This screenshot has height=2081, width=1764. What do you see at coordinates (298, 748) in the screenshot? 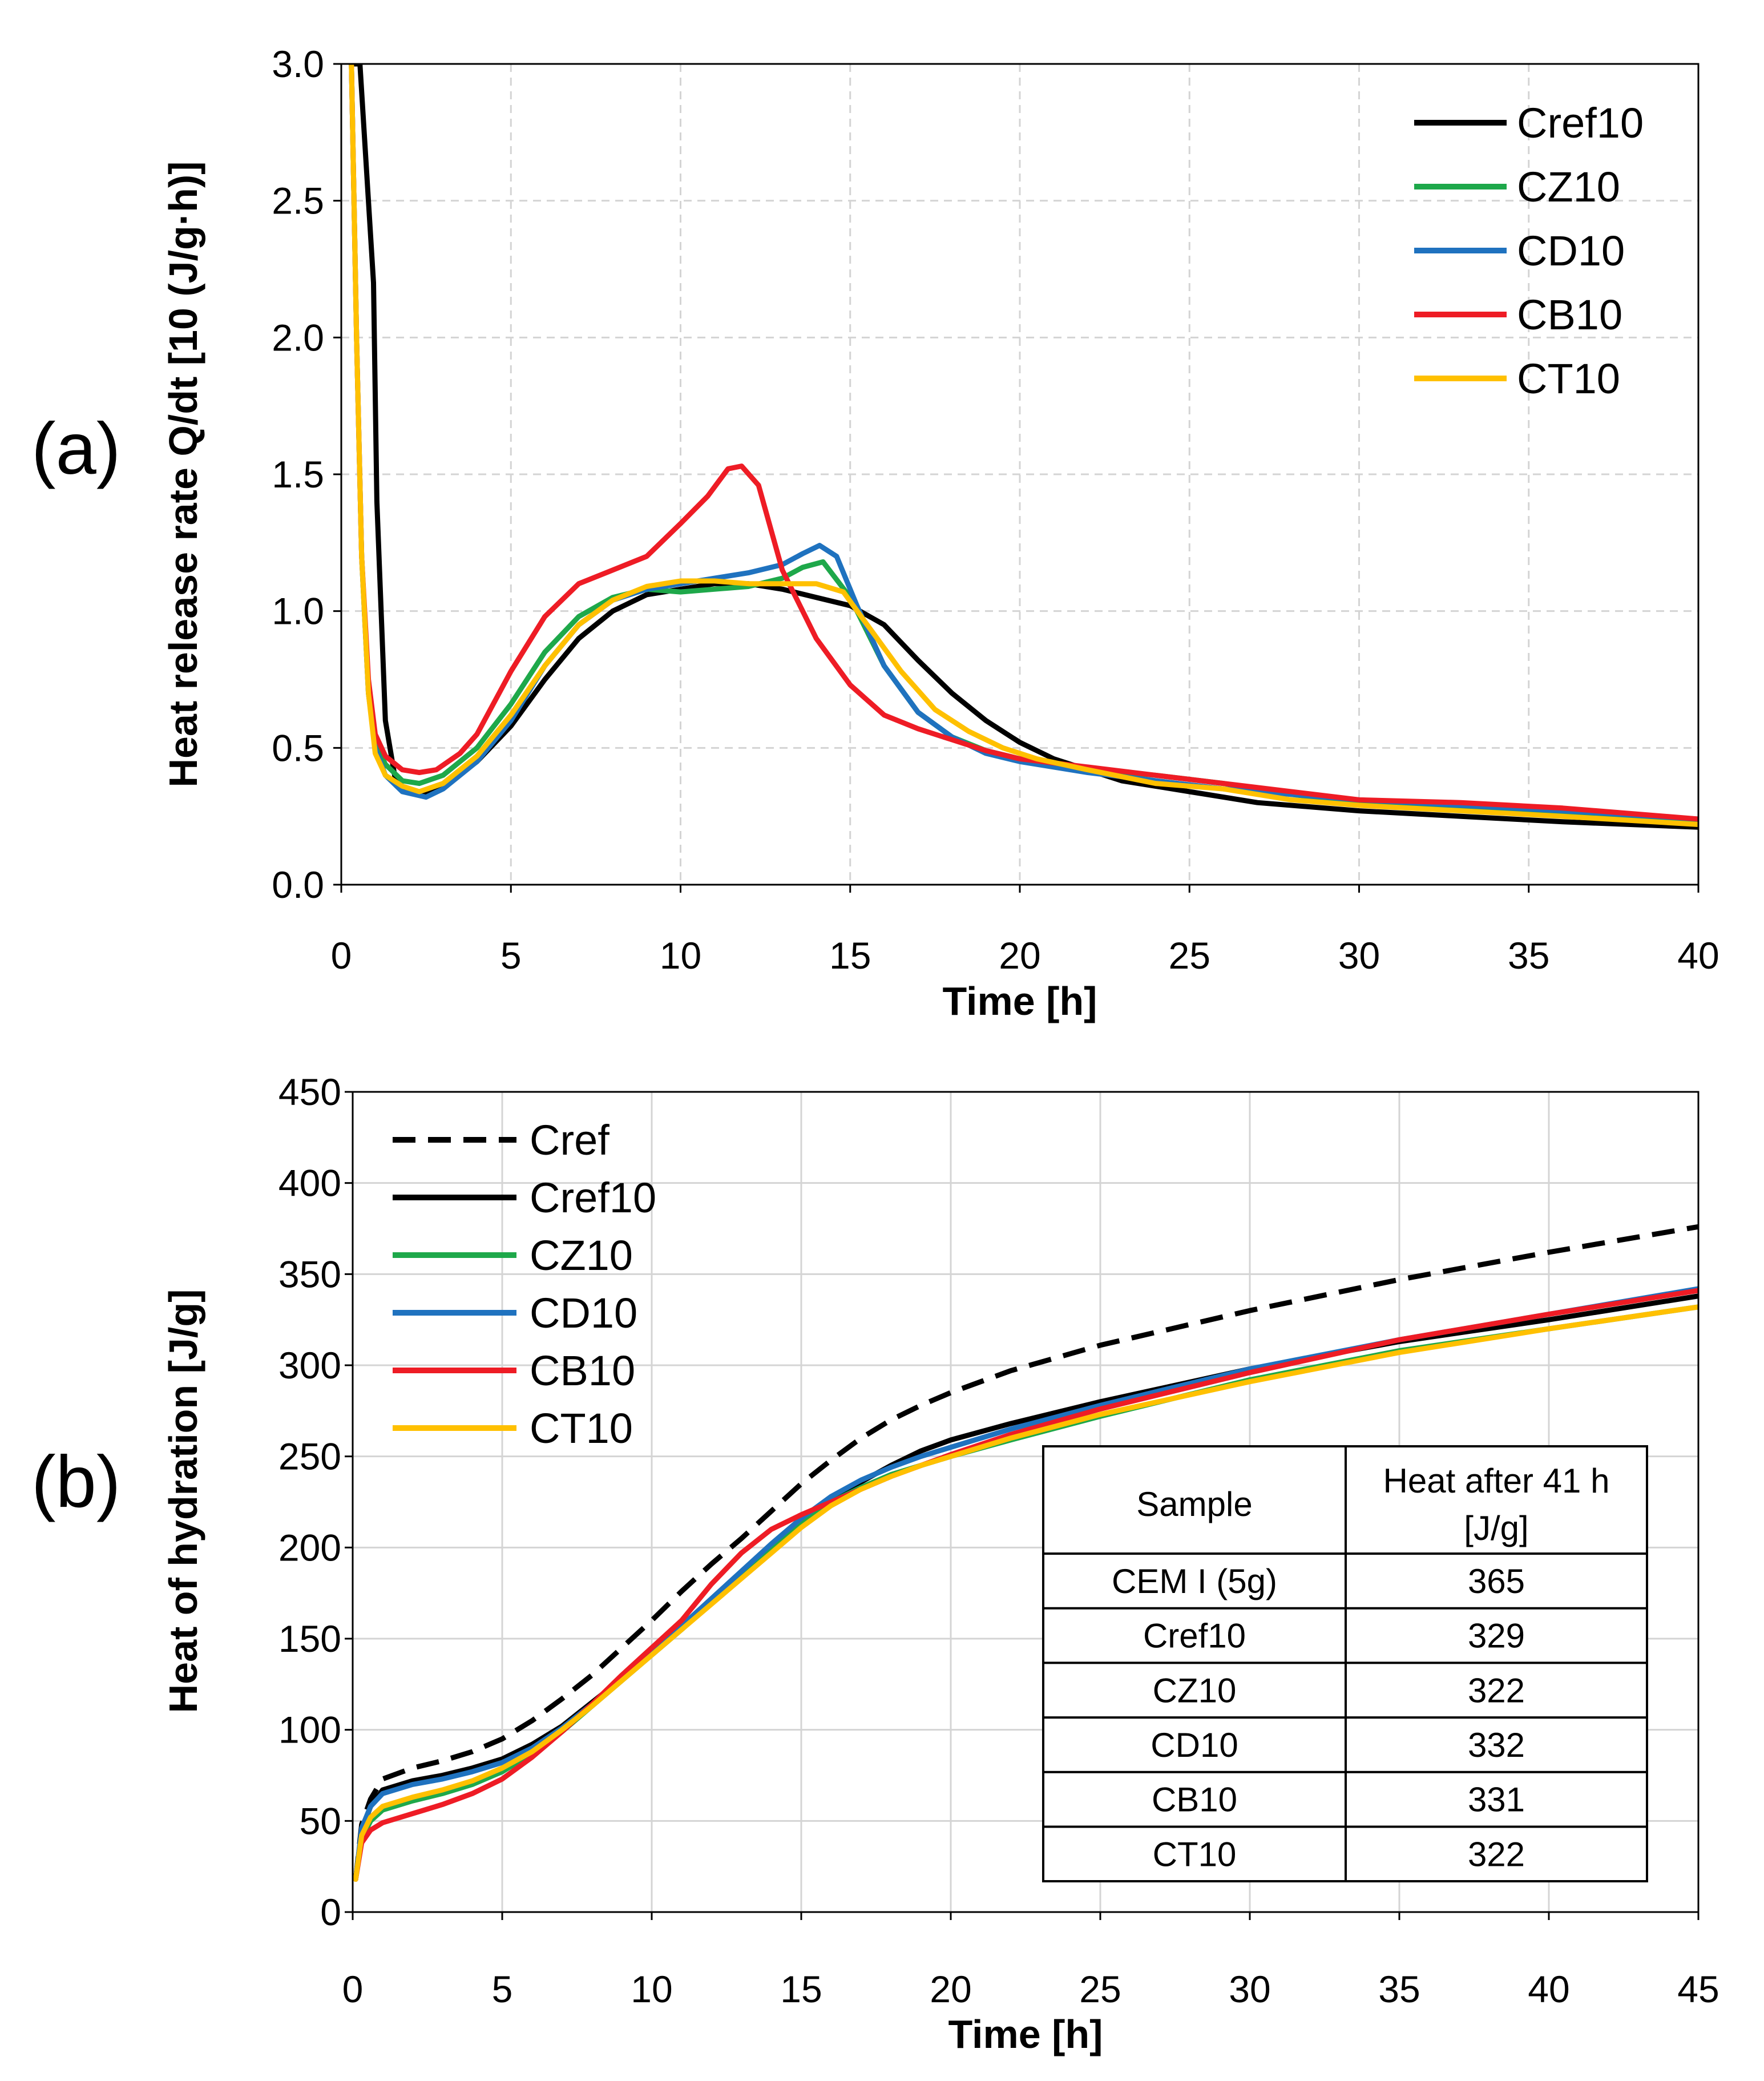
I see `panel-a-y-tick-label: 0.5` at bounding box center [298, 748].